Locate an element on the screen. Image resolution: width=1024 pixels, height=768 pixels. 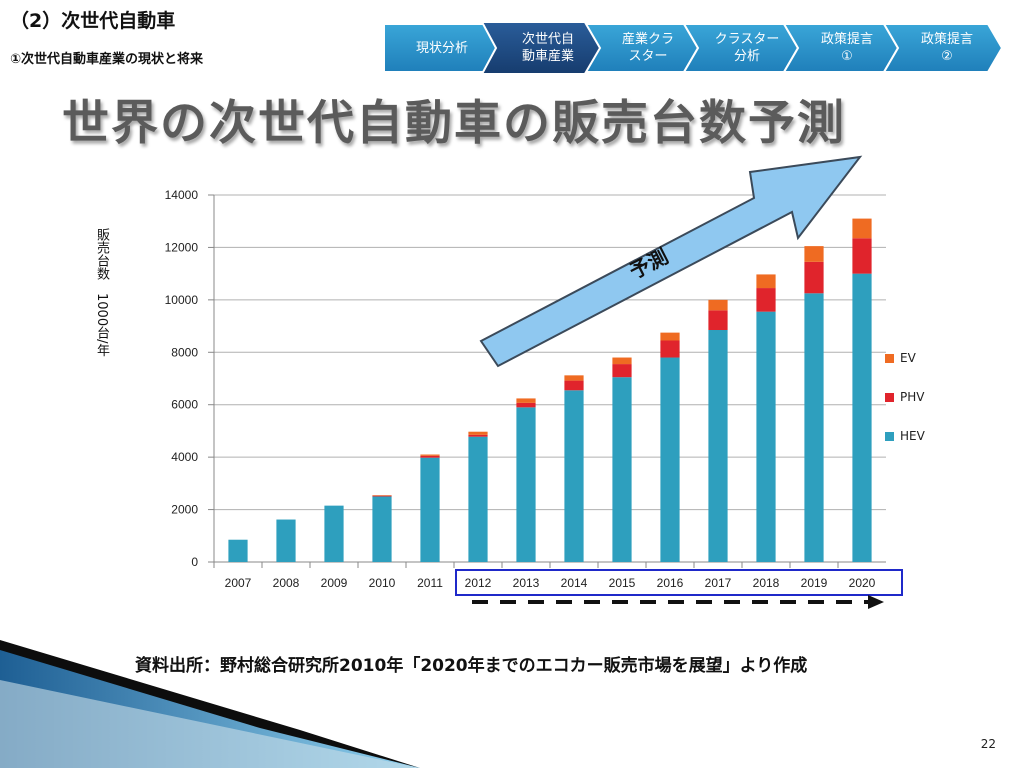
x-tick-label: 2020 is located at coordinates (862, 583).